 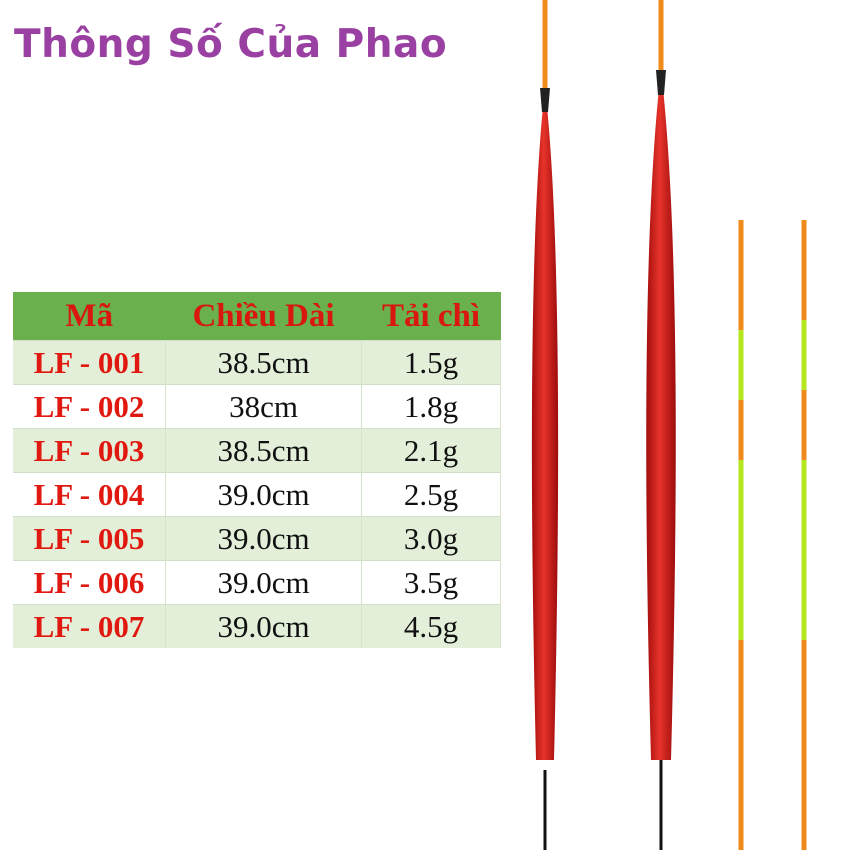 I want to click on table-row: LF - 004 39.0cm 2.5g, so click(x=257, y=494).